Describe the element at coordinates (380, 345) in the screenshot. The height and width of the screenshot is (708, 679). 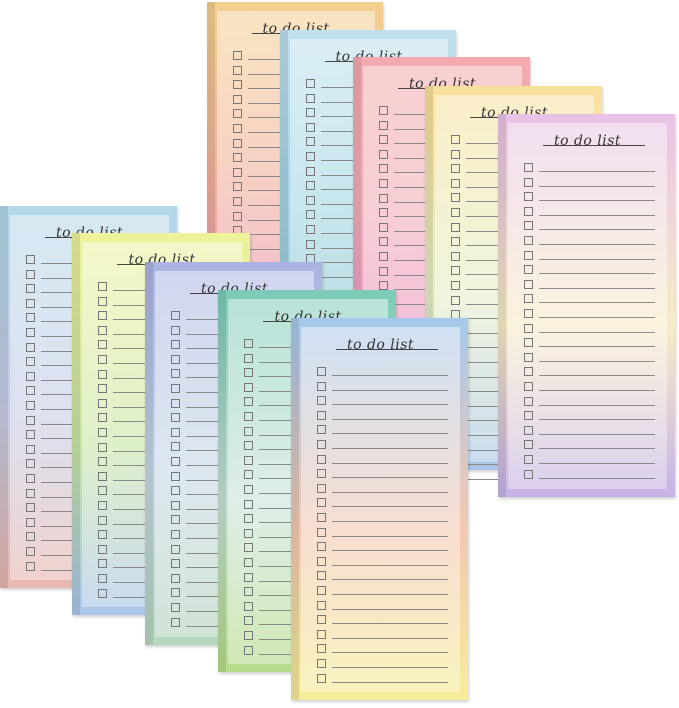
I see `pad-title: to do list` at that location.